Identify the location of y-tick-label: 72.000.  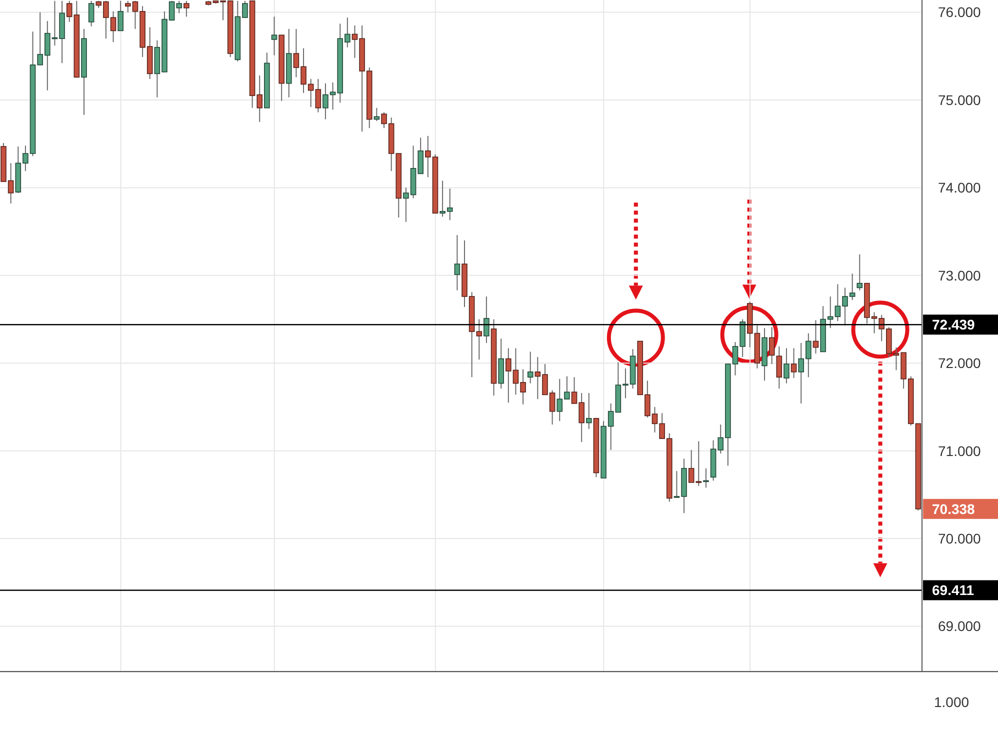
(960, 363).